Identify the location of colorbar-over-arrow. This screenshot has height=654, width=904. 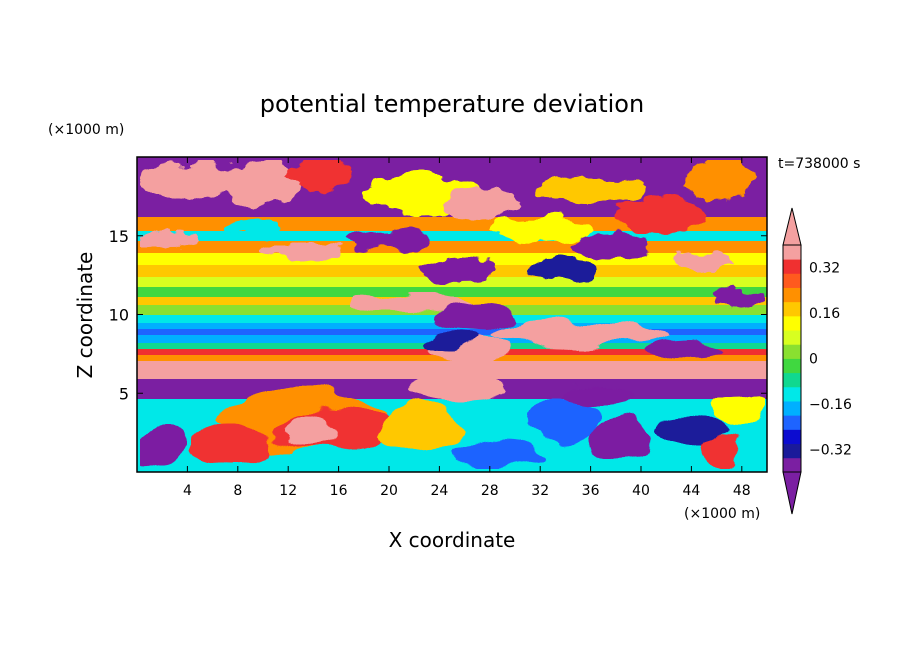
(792, 226).